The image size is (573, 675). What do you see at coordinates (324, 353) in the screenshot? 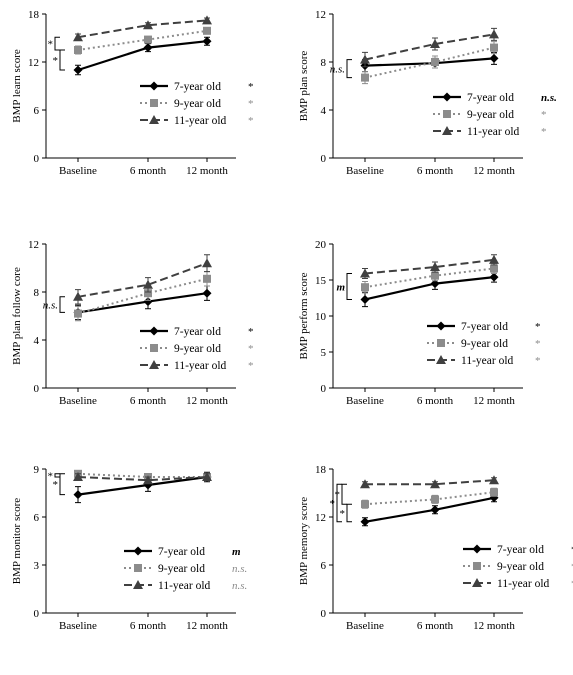
I see `y-tick-label: 5` at bounding box center [324, 353].